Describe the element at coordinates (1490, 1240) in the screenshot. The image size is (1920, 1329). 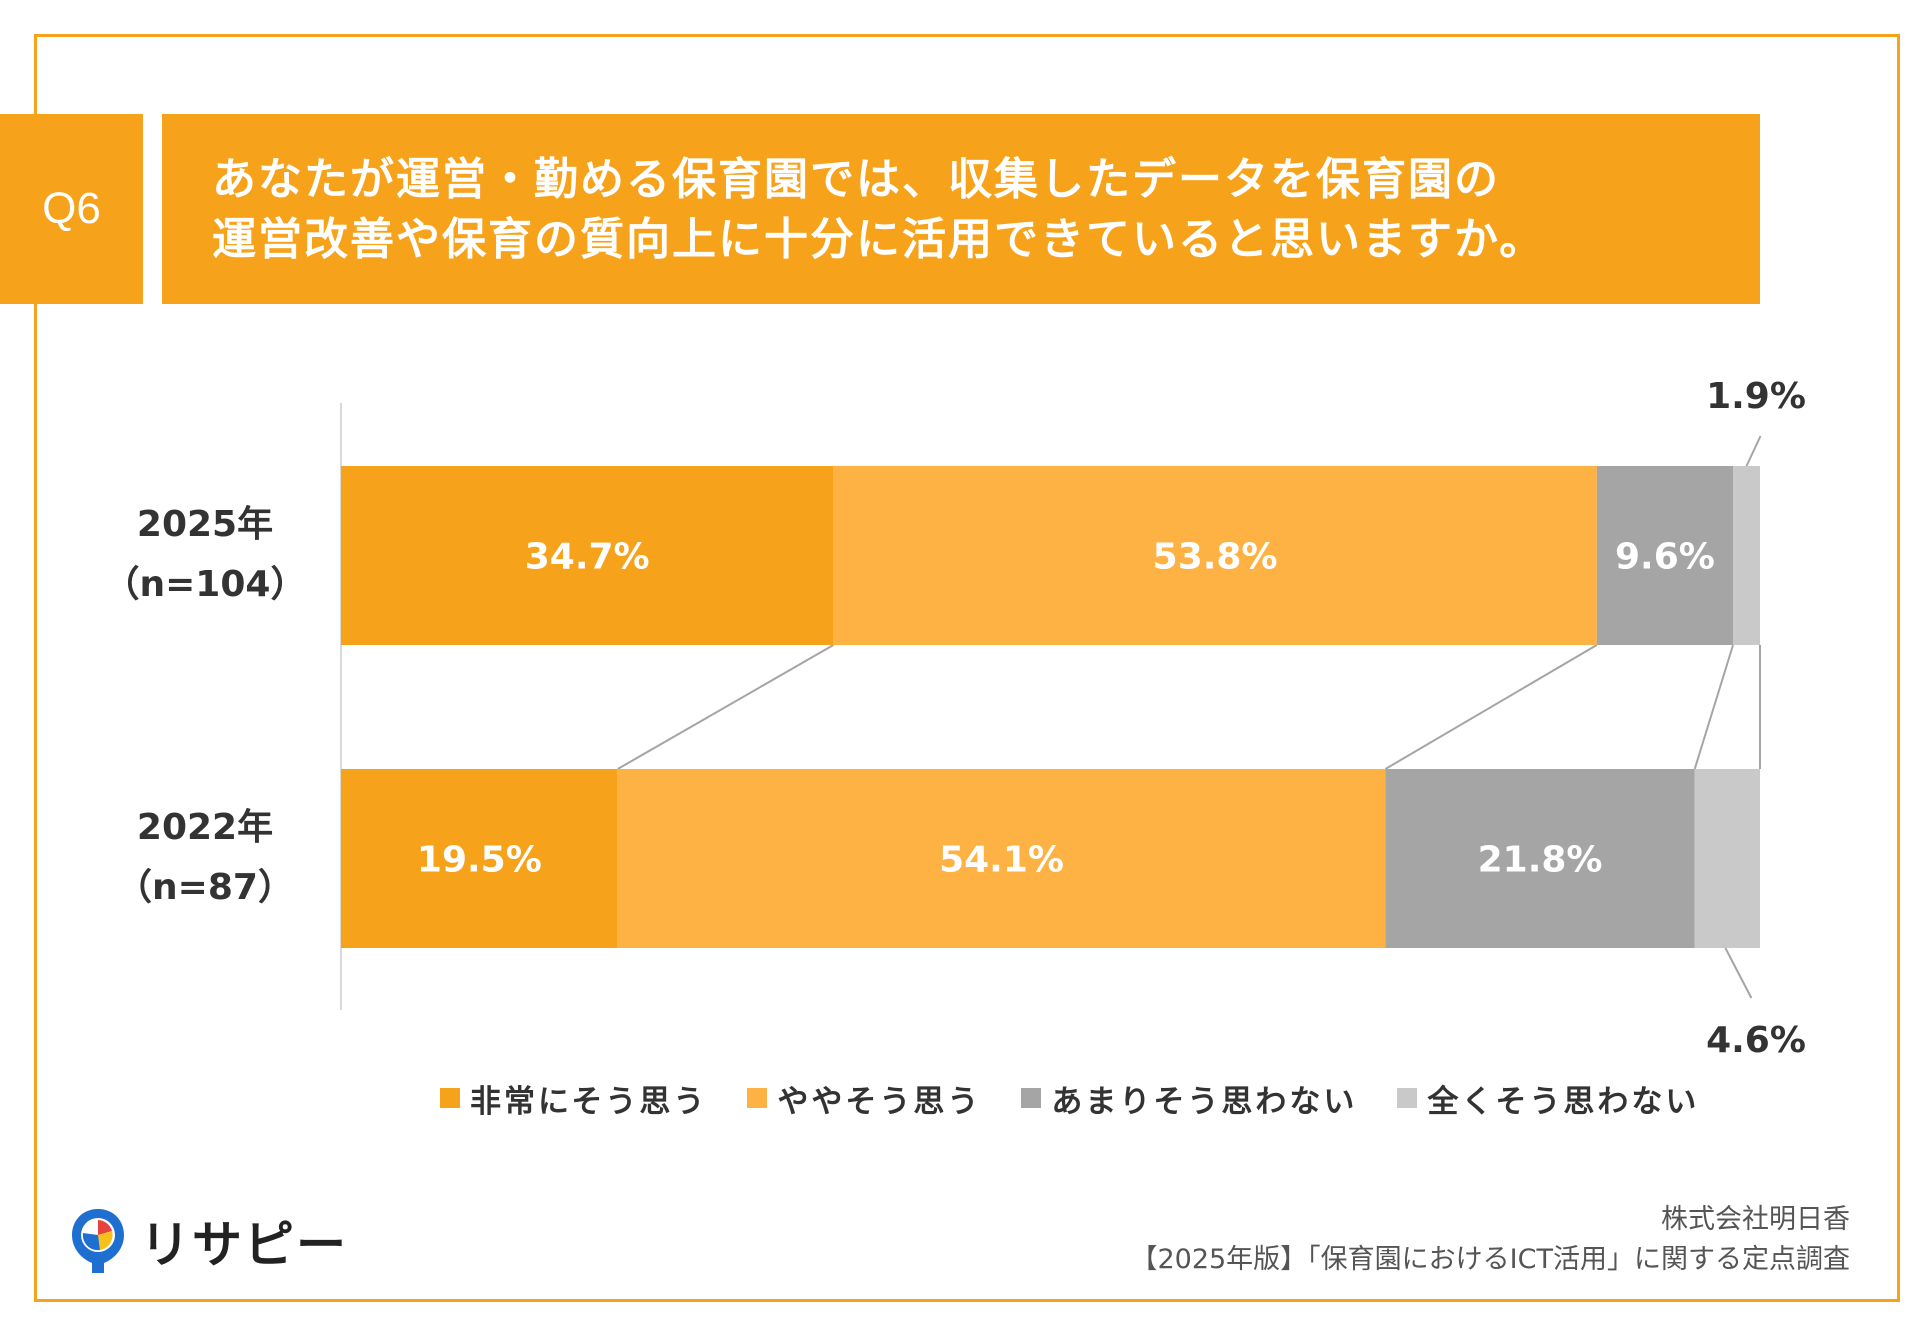
I see `footer: 株式会社明日香 【2025年版】「保育園におけるICT活用」に関する定点調査` at that location.